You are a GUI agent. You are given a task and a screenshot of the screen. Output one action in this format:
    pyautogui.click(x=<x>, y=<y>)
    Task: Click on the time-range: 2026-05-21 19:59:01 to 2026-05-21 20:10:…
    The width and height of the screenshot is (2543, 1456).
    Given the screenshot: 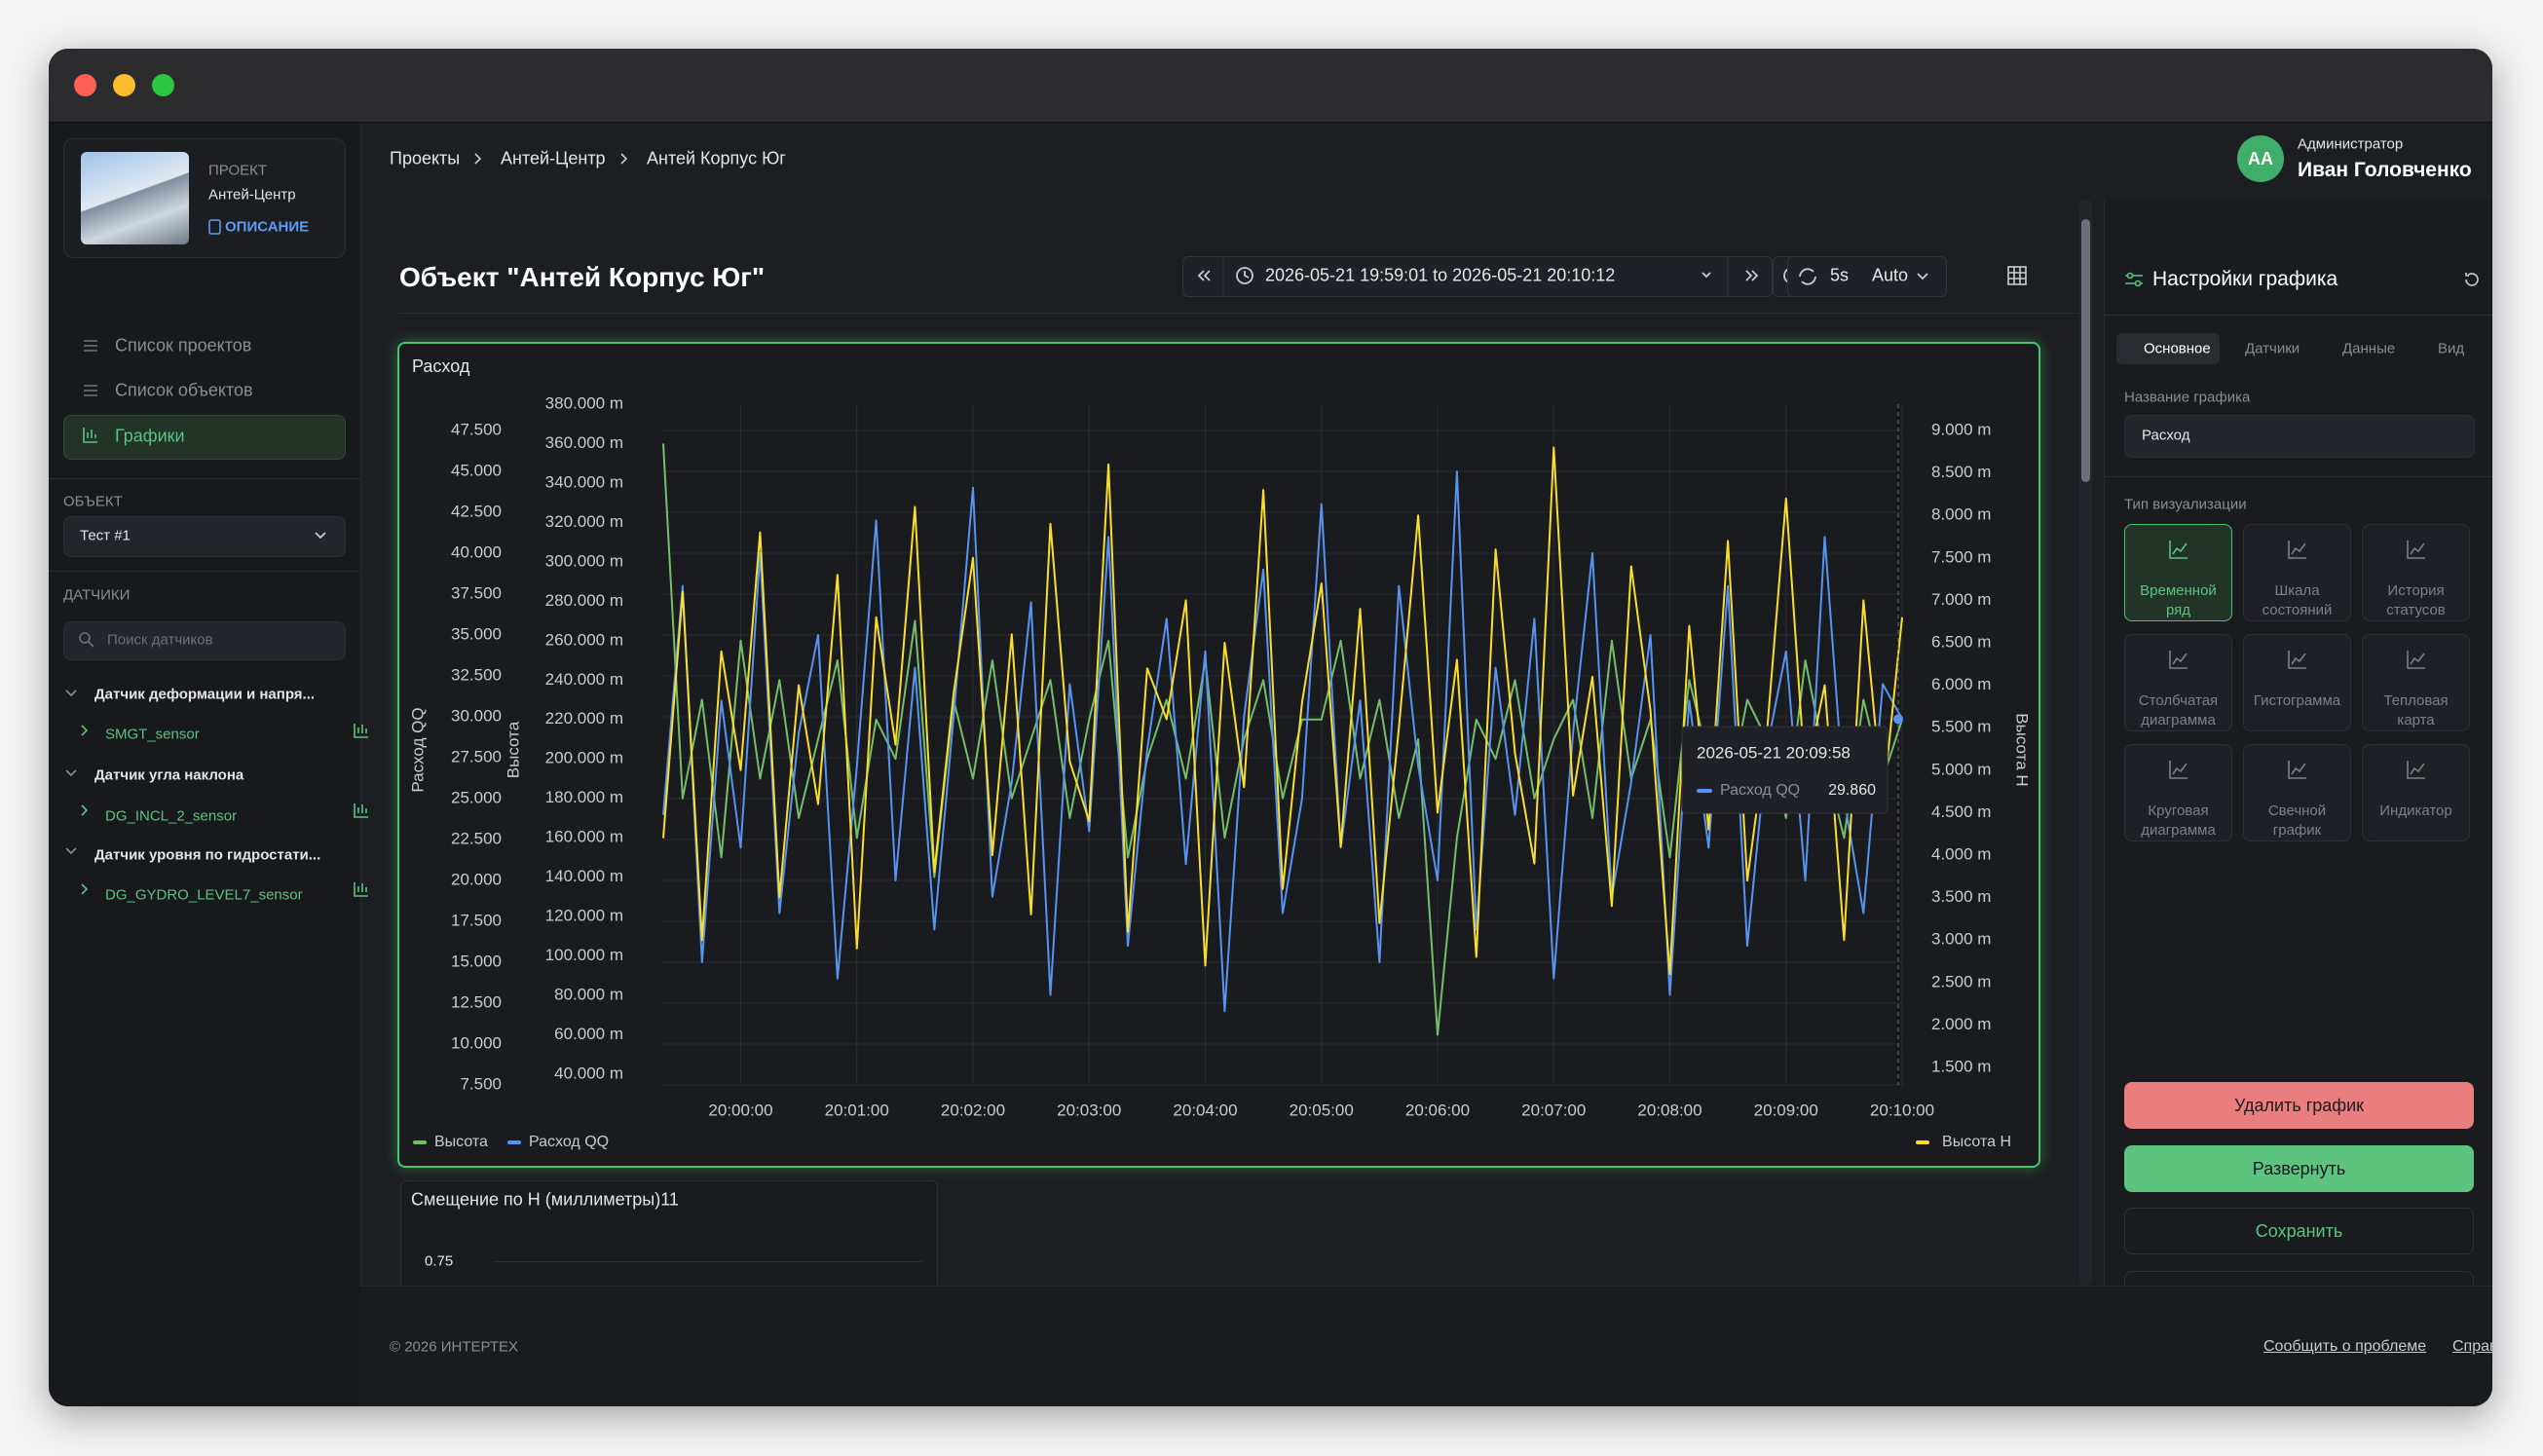 What is the action you would take?
    pyautogui.click(x=1440, y=275)
    